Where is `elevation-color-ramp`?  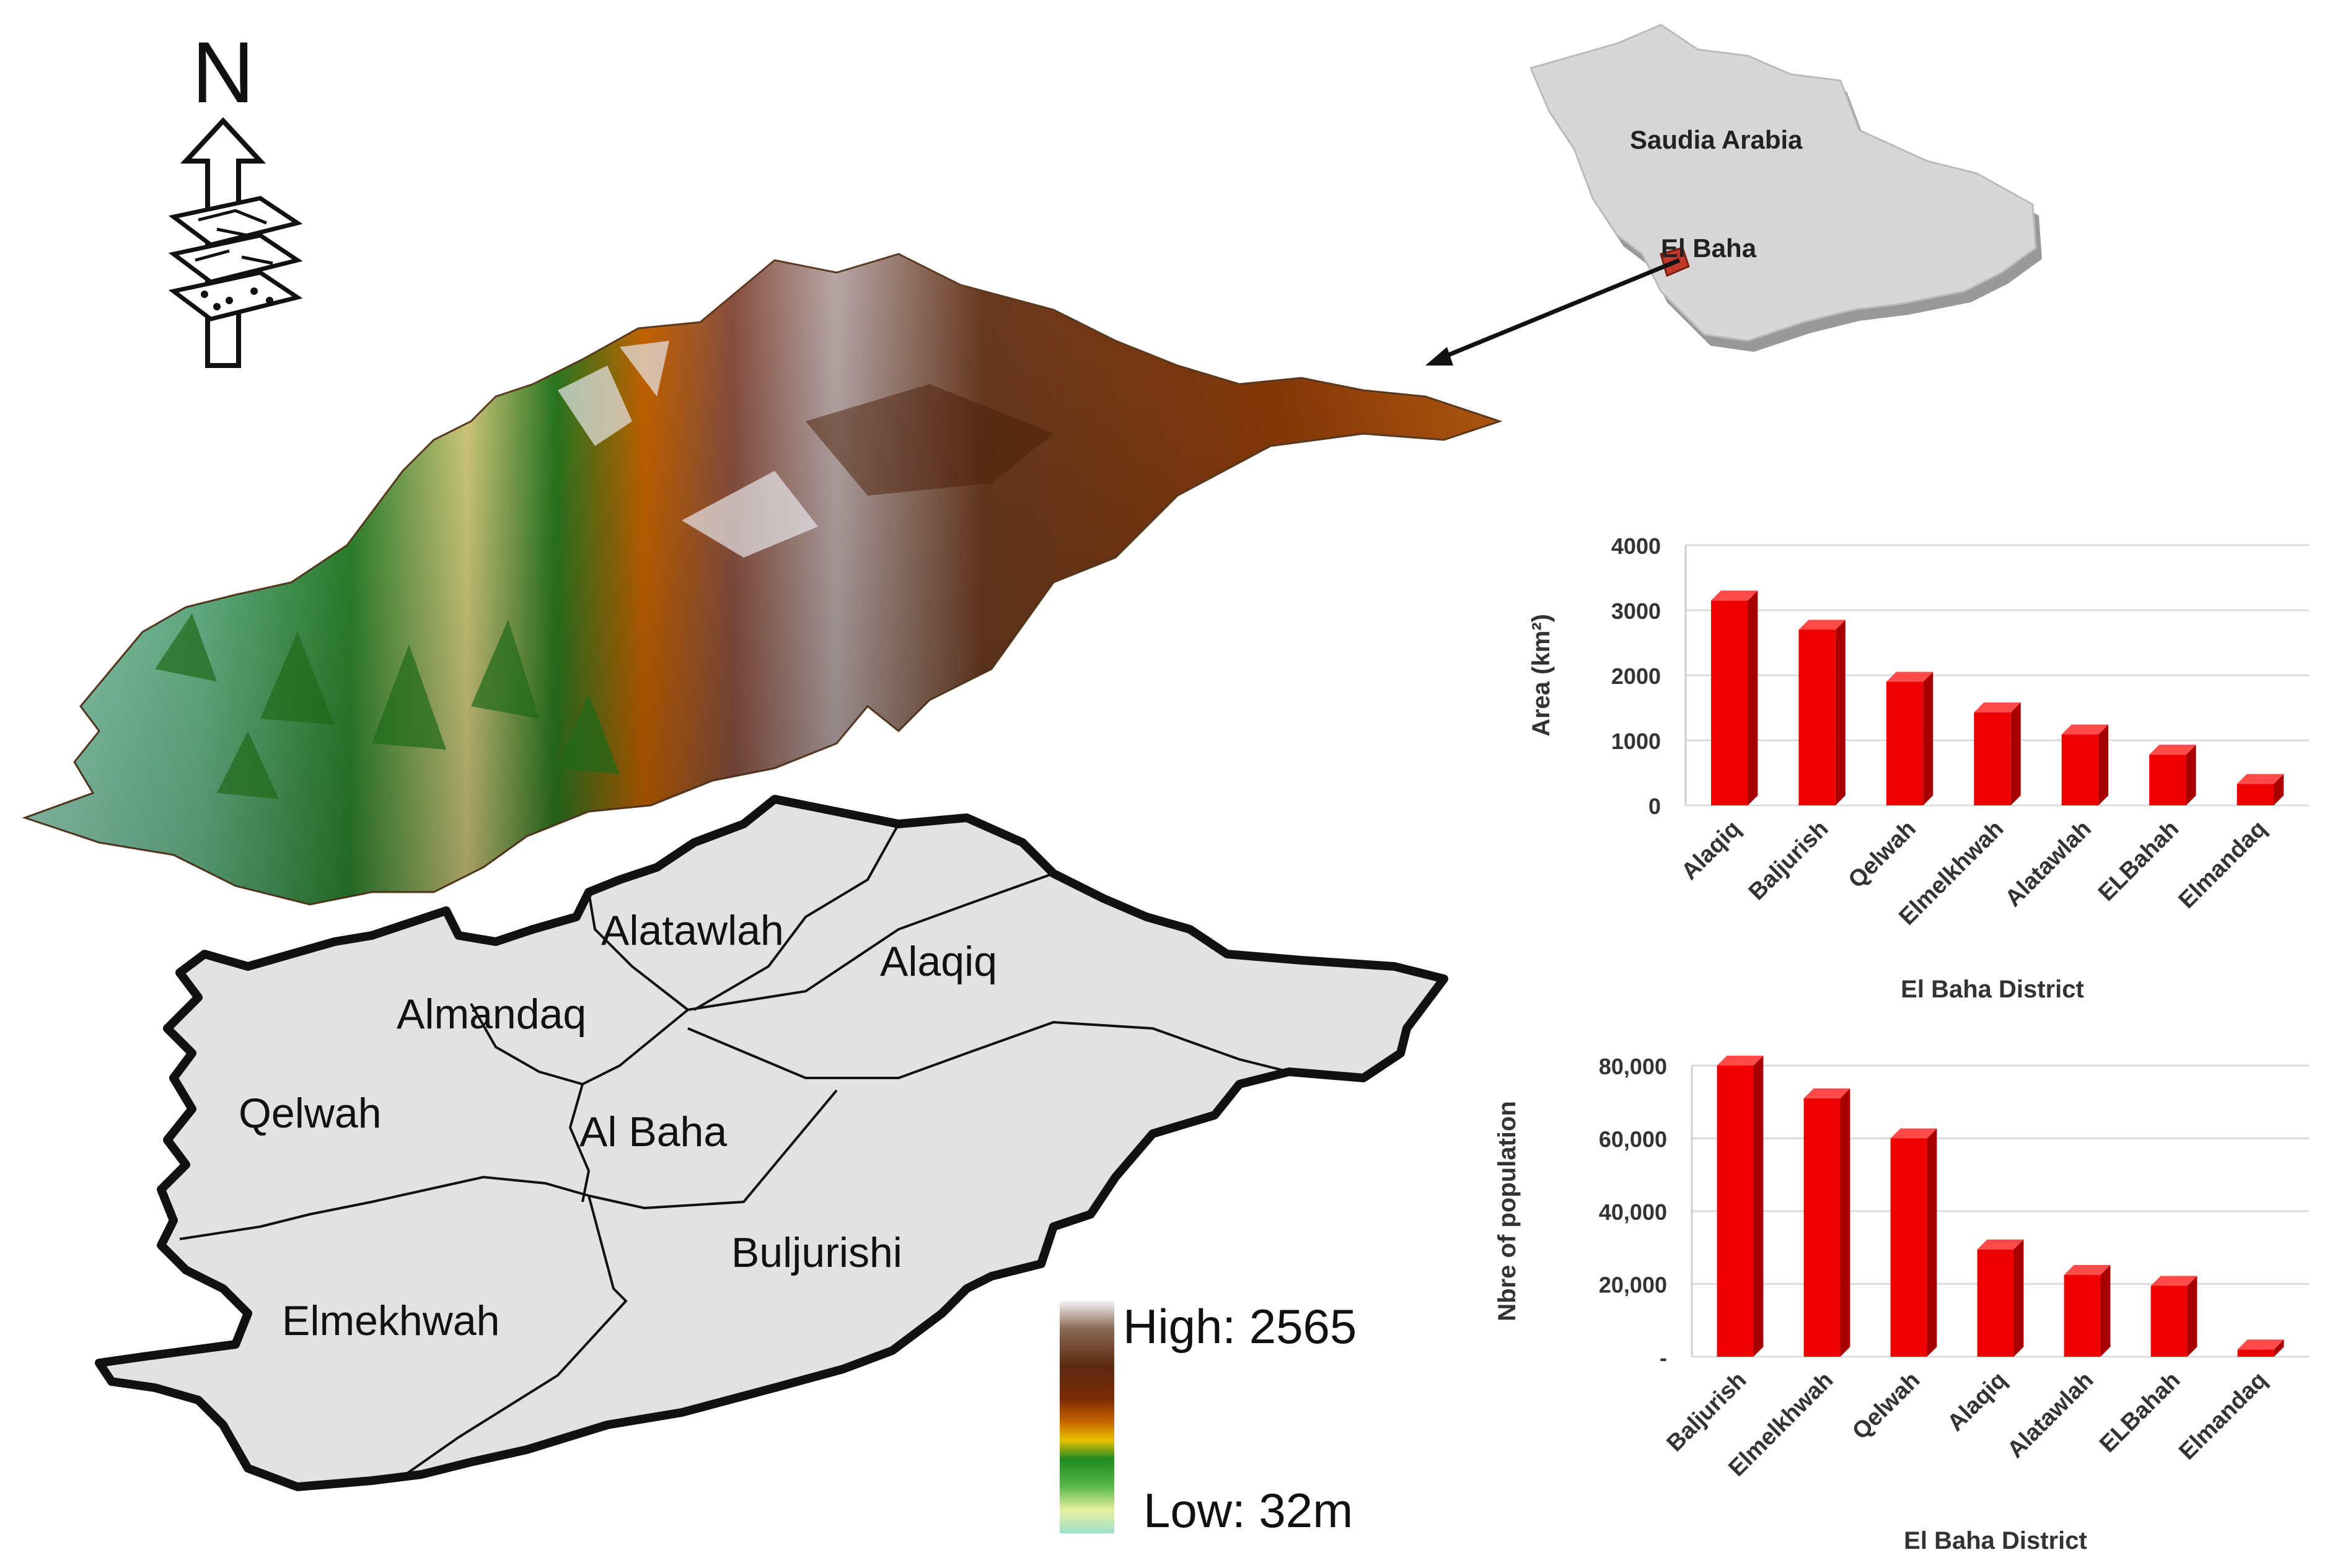
elevation-color-ramp is located at coordinates (1087, 1417).